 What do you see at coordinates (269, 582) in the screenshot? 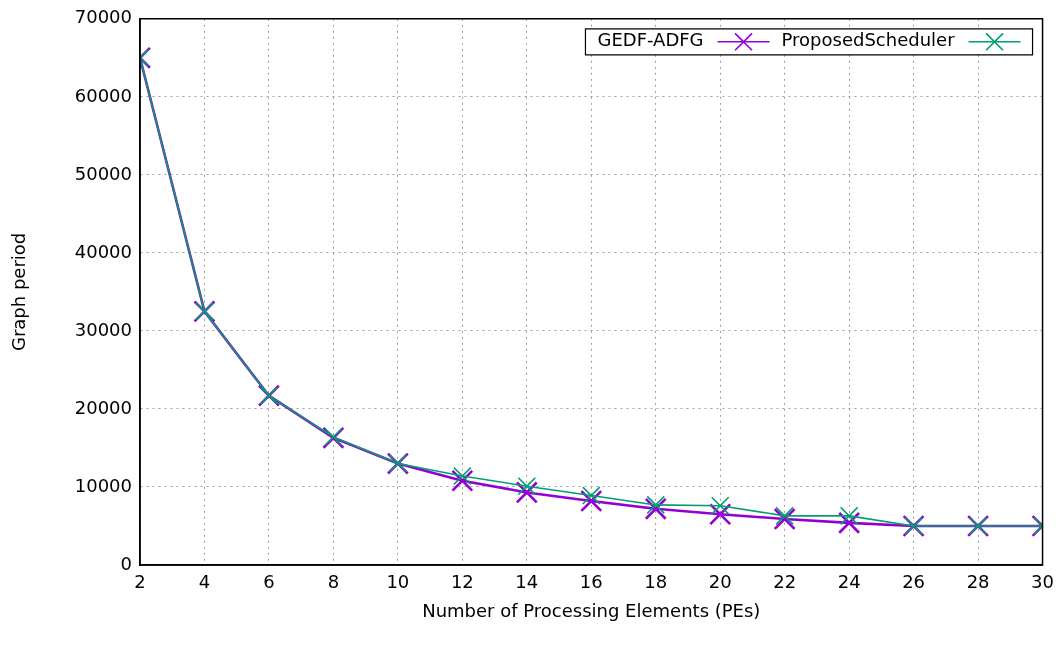
I see `x-tick-label: 6` at bounding box center [269, 582].